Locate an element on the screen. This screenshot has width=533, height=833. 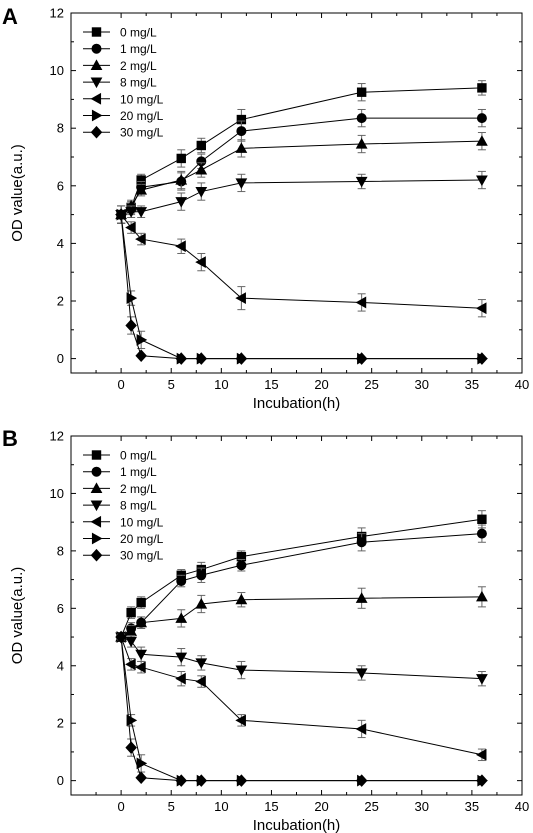
y-tick-label: 6 is located at coordinates (60, 185).